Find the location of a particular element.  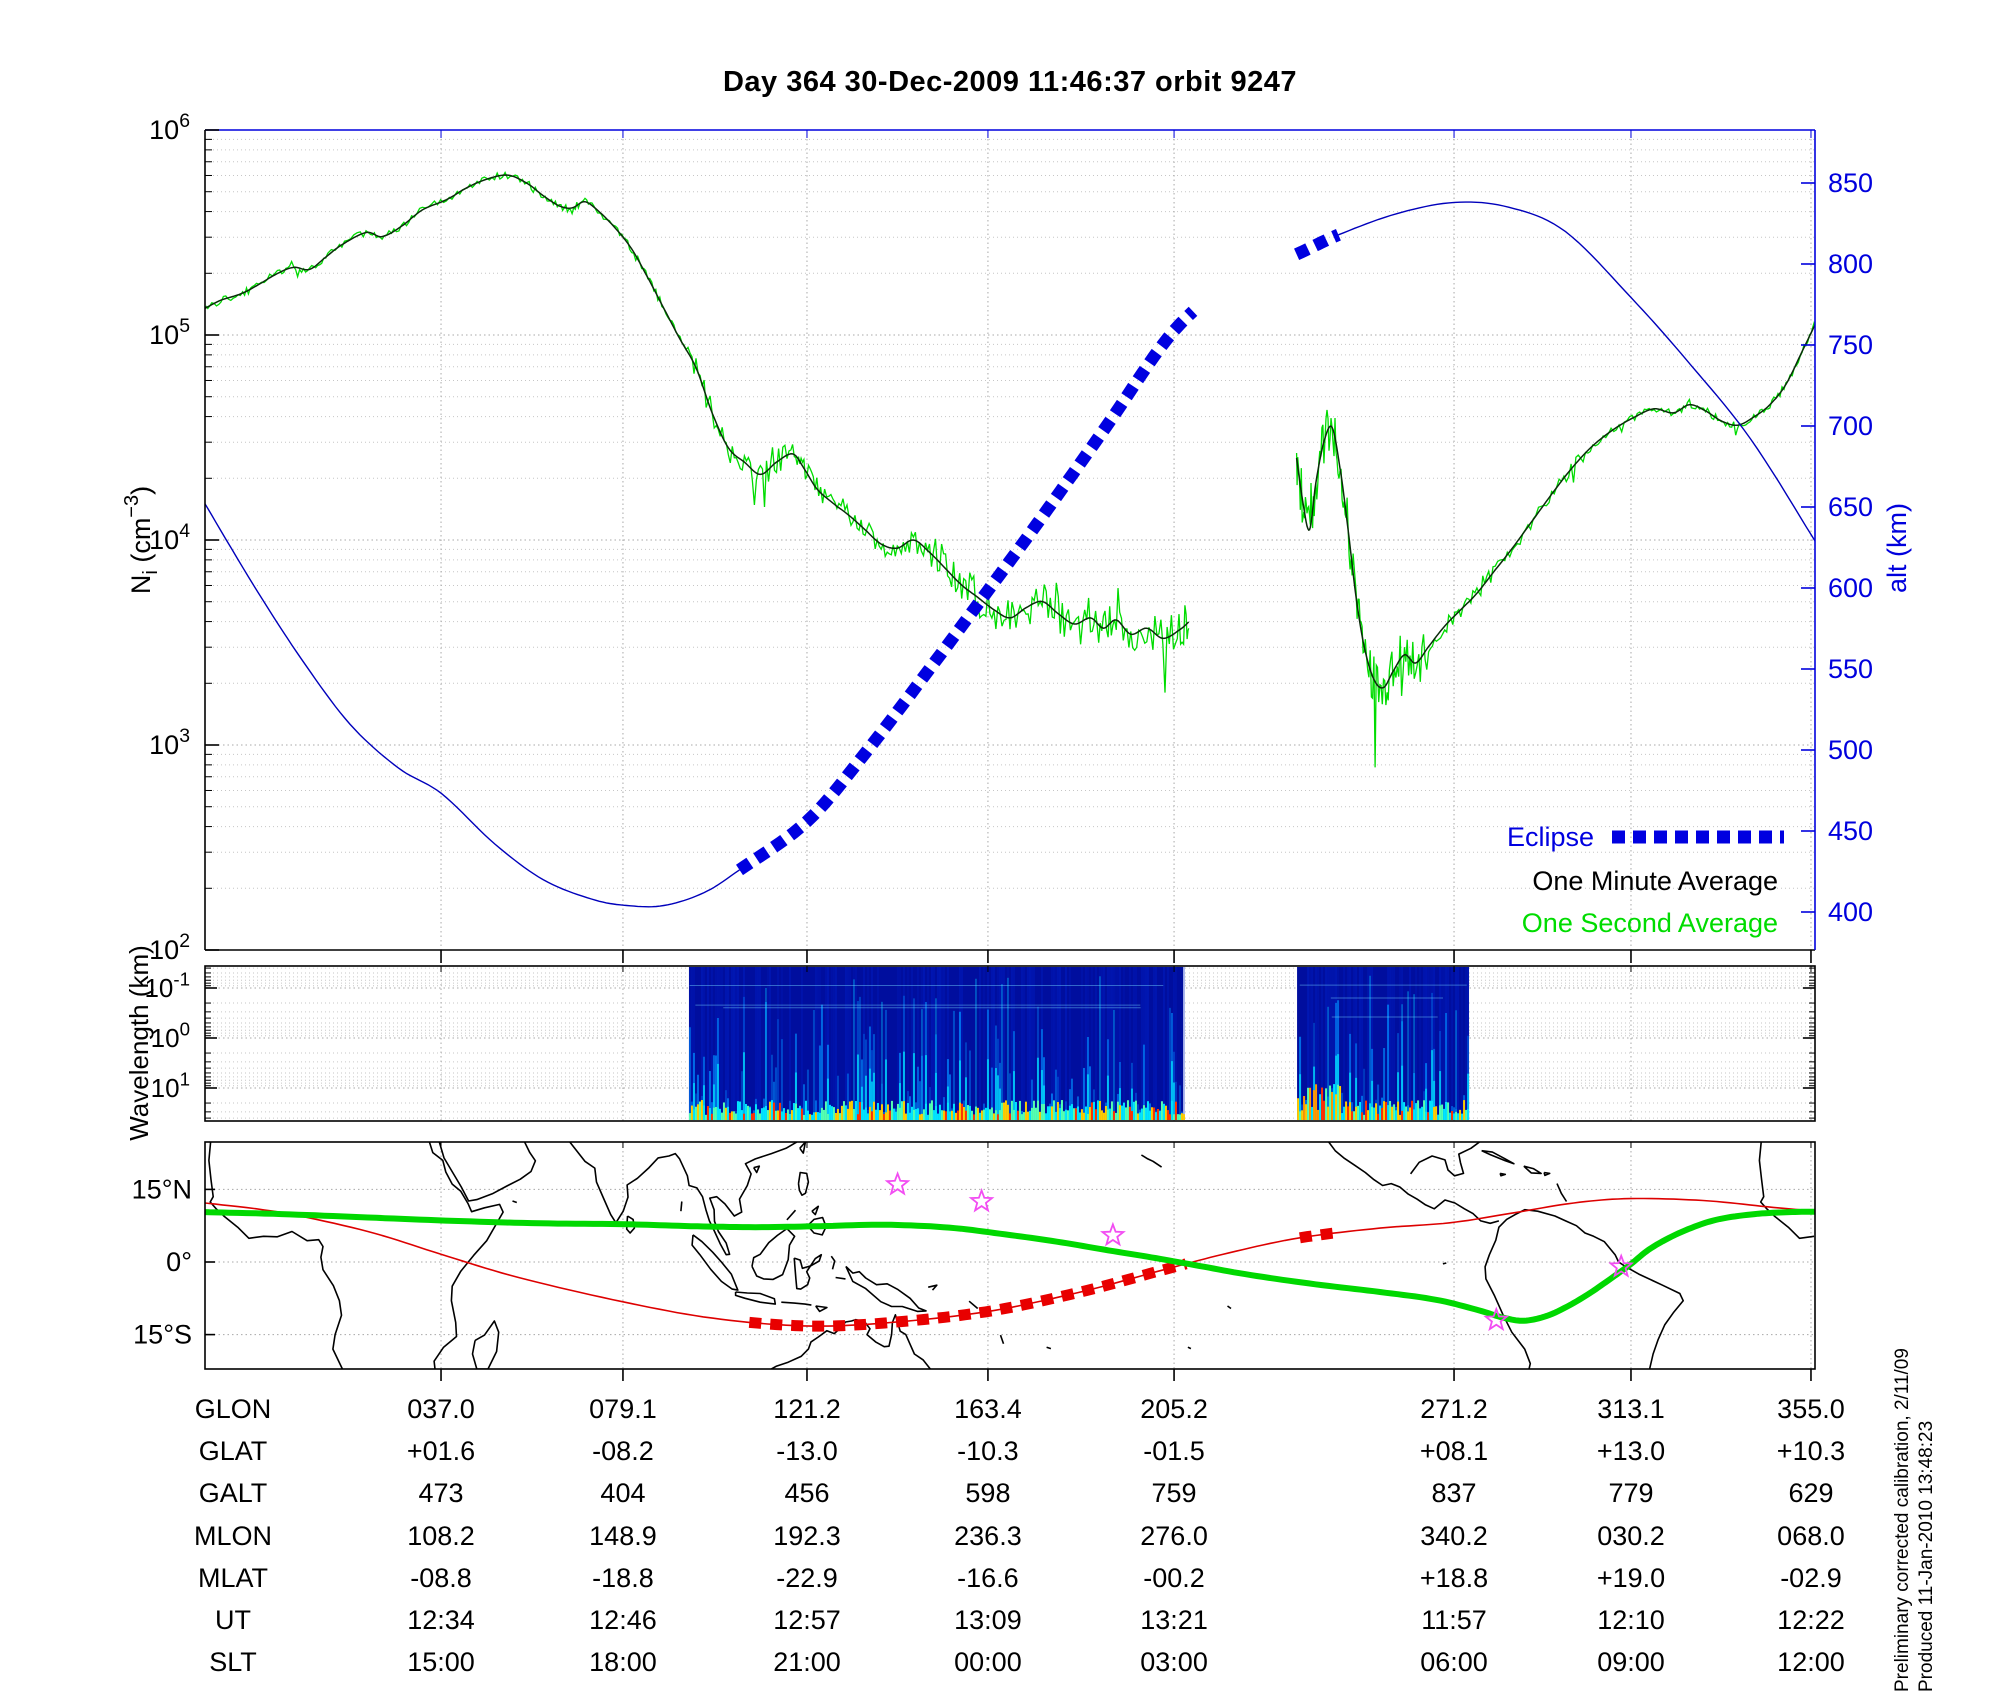

table-cell: 236.3 is located at coordinates (988, 1536).